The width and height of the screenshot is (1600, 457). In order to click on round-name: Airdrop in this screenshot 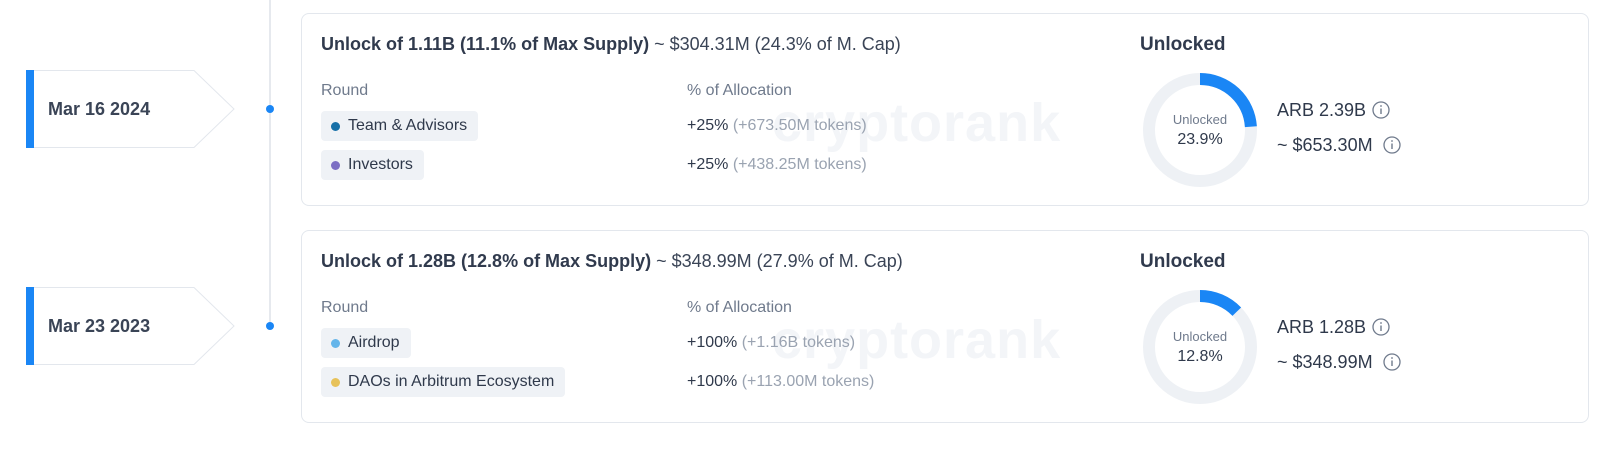, I will do `click(374, 342)`.